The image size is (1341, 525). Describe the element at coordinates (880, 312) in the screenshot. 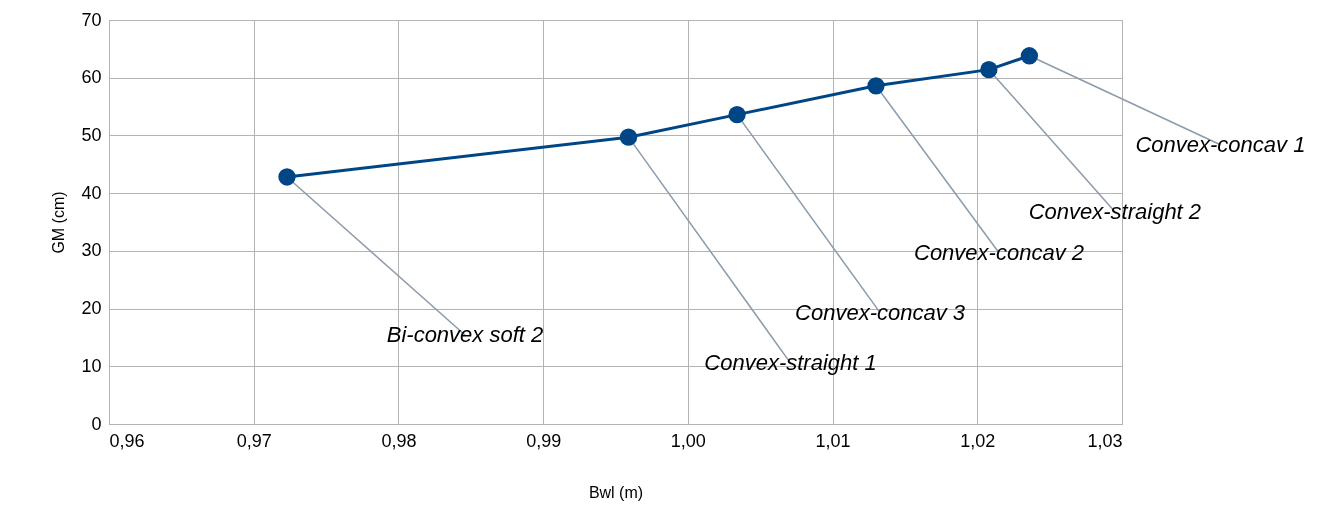

I see `annotation: Convex-concav 3` at that location.